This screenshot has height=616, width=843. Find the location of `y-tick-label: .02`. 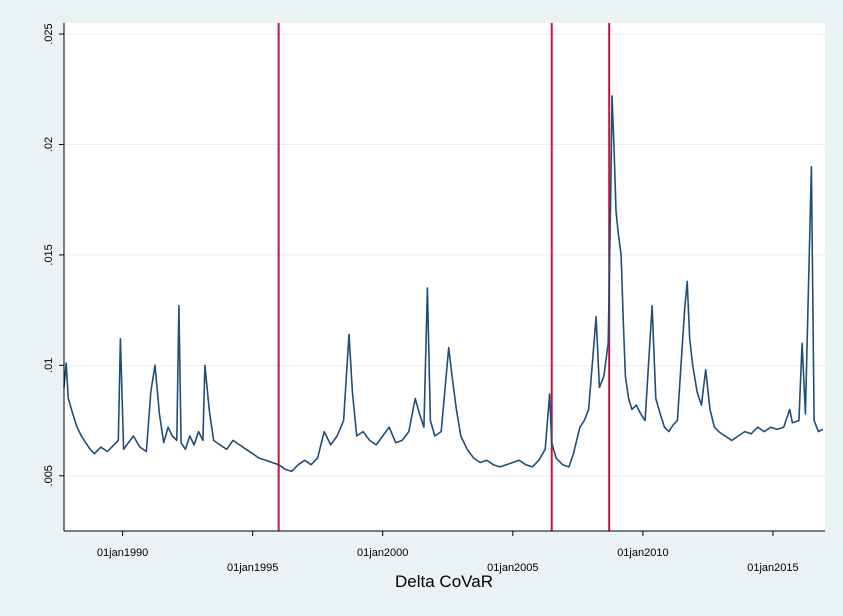

y-tick-label: .02 is located at coordinates (49, 144).